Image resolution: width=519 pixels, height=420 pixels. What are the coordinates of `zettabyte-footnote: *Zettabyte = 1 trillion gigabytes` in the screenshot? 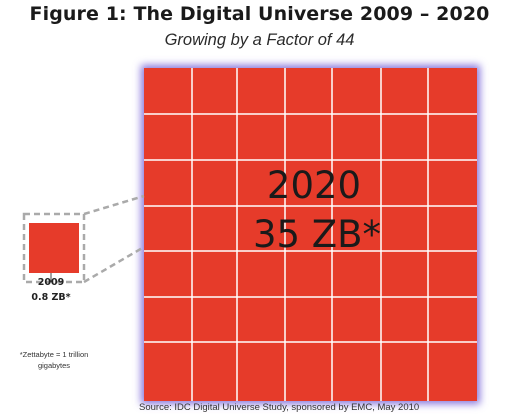 It's located at (54, 360).